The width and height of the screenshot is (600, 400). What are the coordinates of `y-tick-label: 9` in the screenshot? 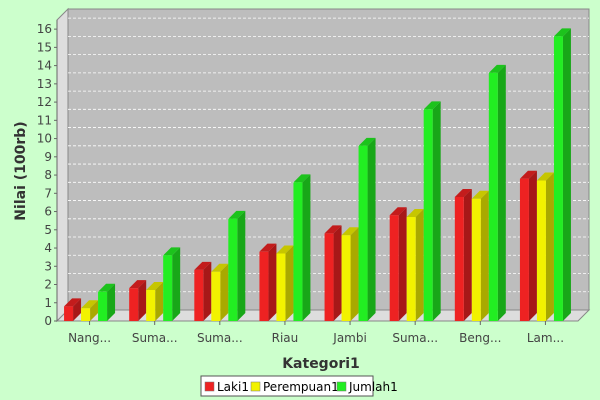 It's located at (48, 157).